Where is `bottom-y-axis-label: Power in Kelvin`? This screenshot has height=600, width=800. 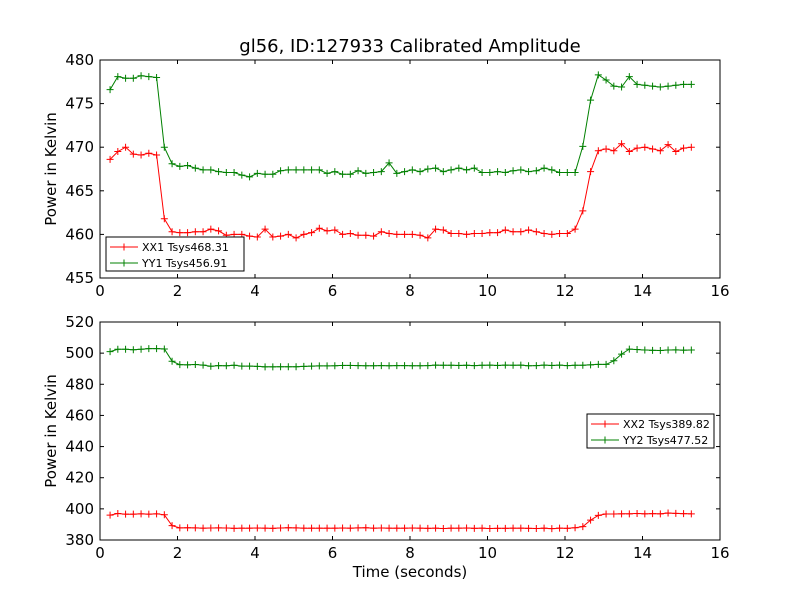
bottom-y-axis-label: Power in Kelvin is located at coordinates (51, 431).